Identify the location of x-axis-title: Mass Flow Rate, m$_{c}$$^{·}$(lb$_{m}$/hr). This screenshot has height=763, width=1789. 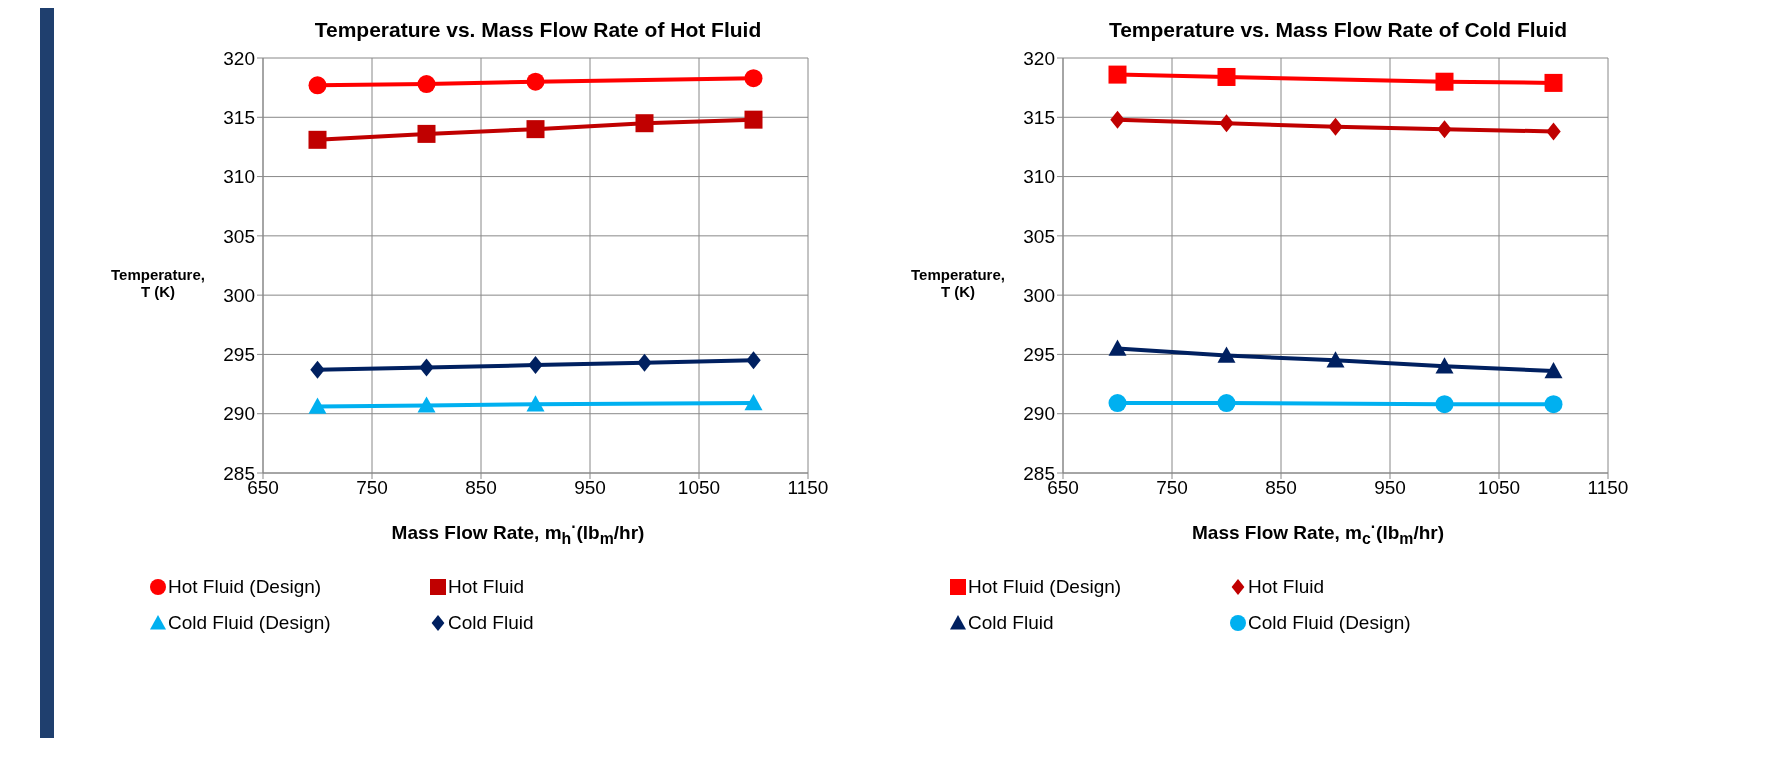
(1318, 533).